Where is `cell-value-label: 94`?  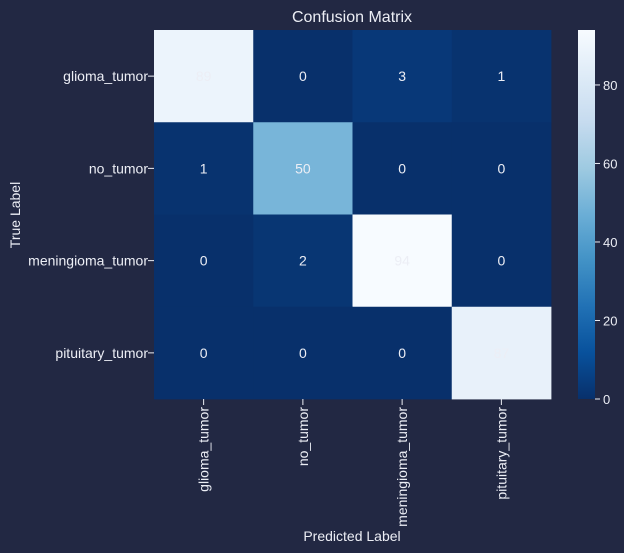 cell-value-label: 94 is located at coordinates (402, 261).